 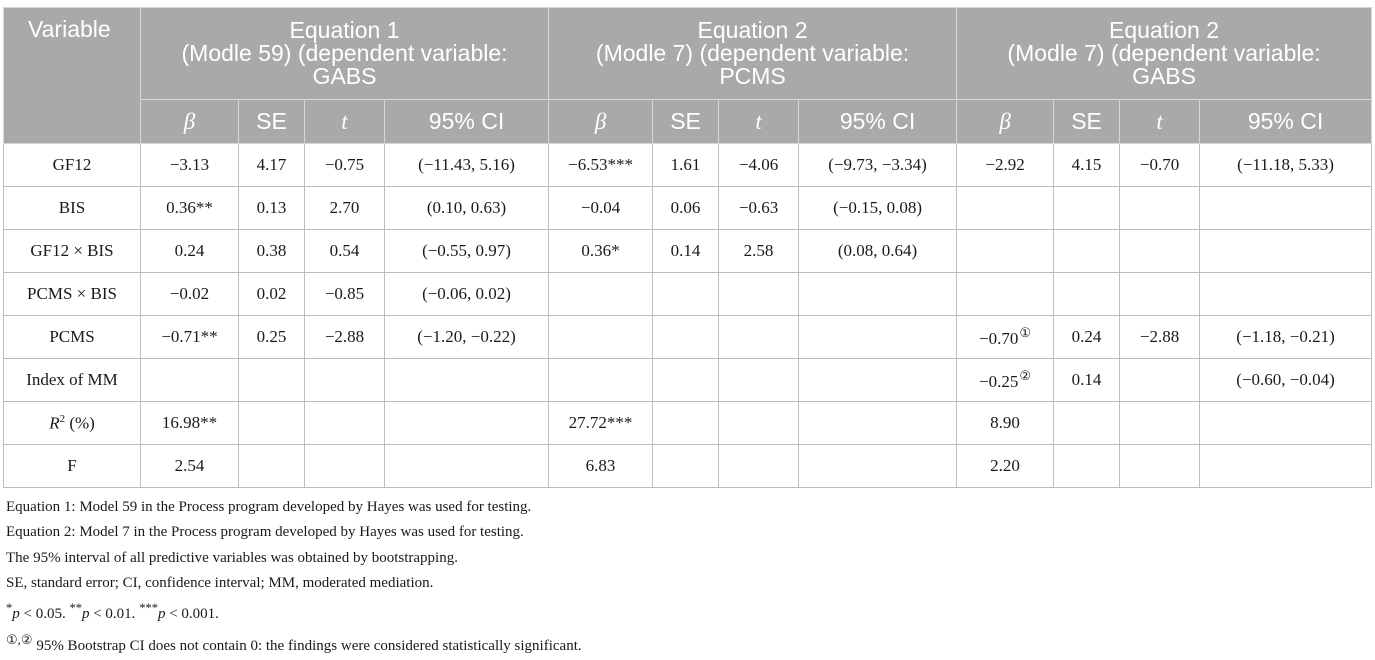 What do you see at coordinates (601, 165) in the screenshot?
I see `table-cell: −6.53***` at bounding box center [601, 165].